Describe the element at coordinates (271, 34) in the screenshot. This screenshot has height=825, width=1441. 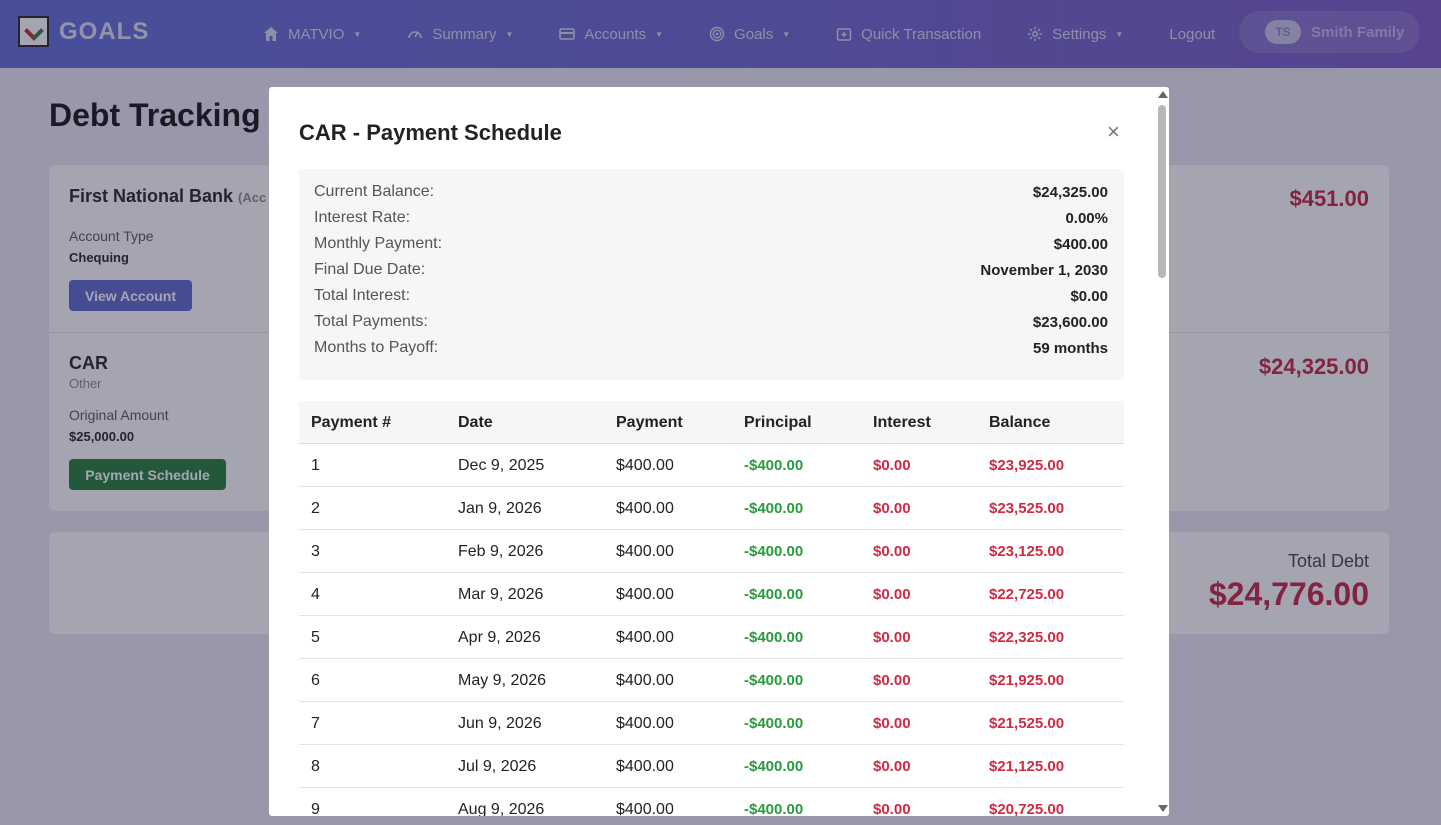
I see `home-icon` at that location.